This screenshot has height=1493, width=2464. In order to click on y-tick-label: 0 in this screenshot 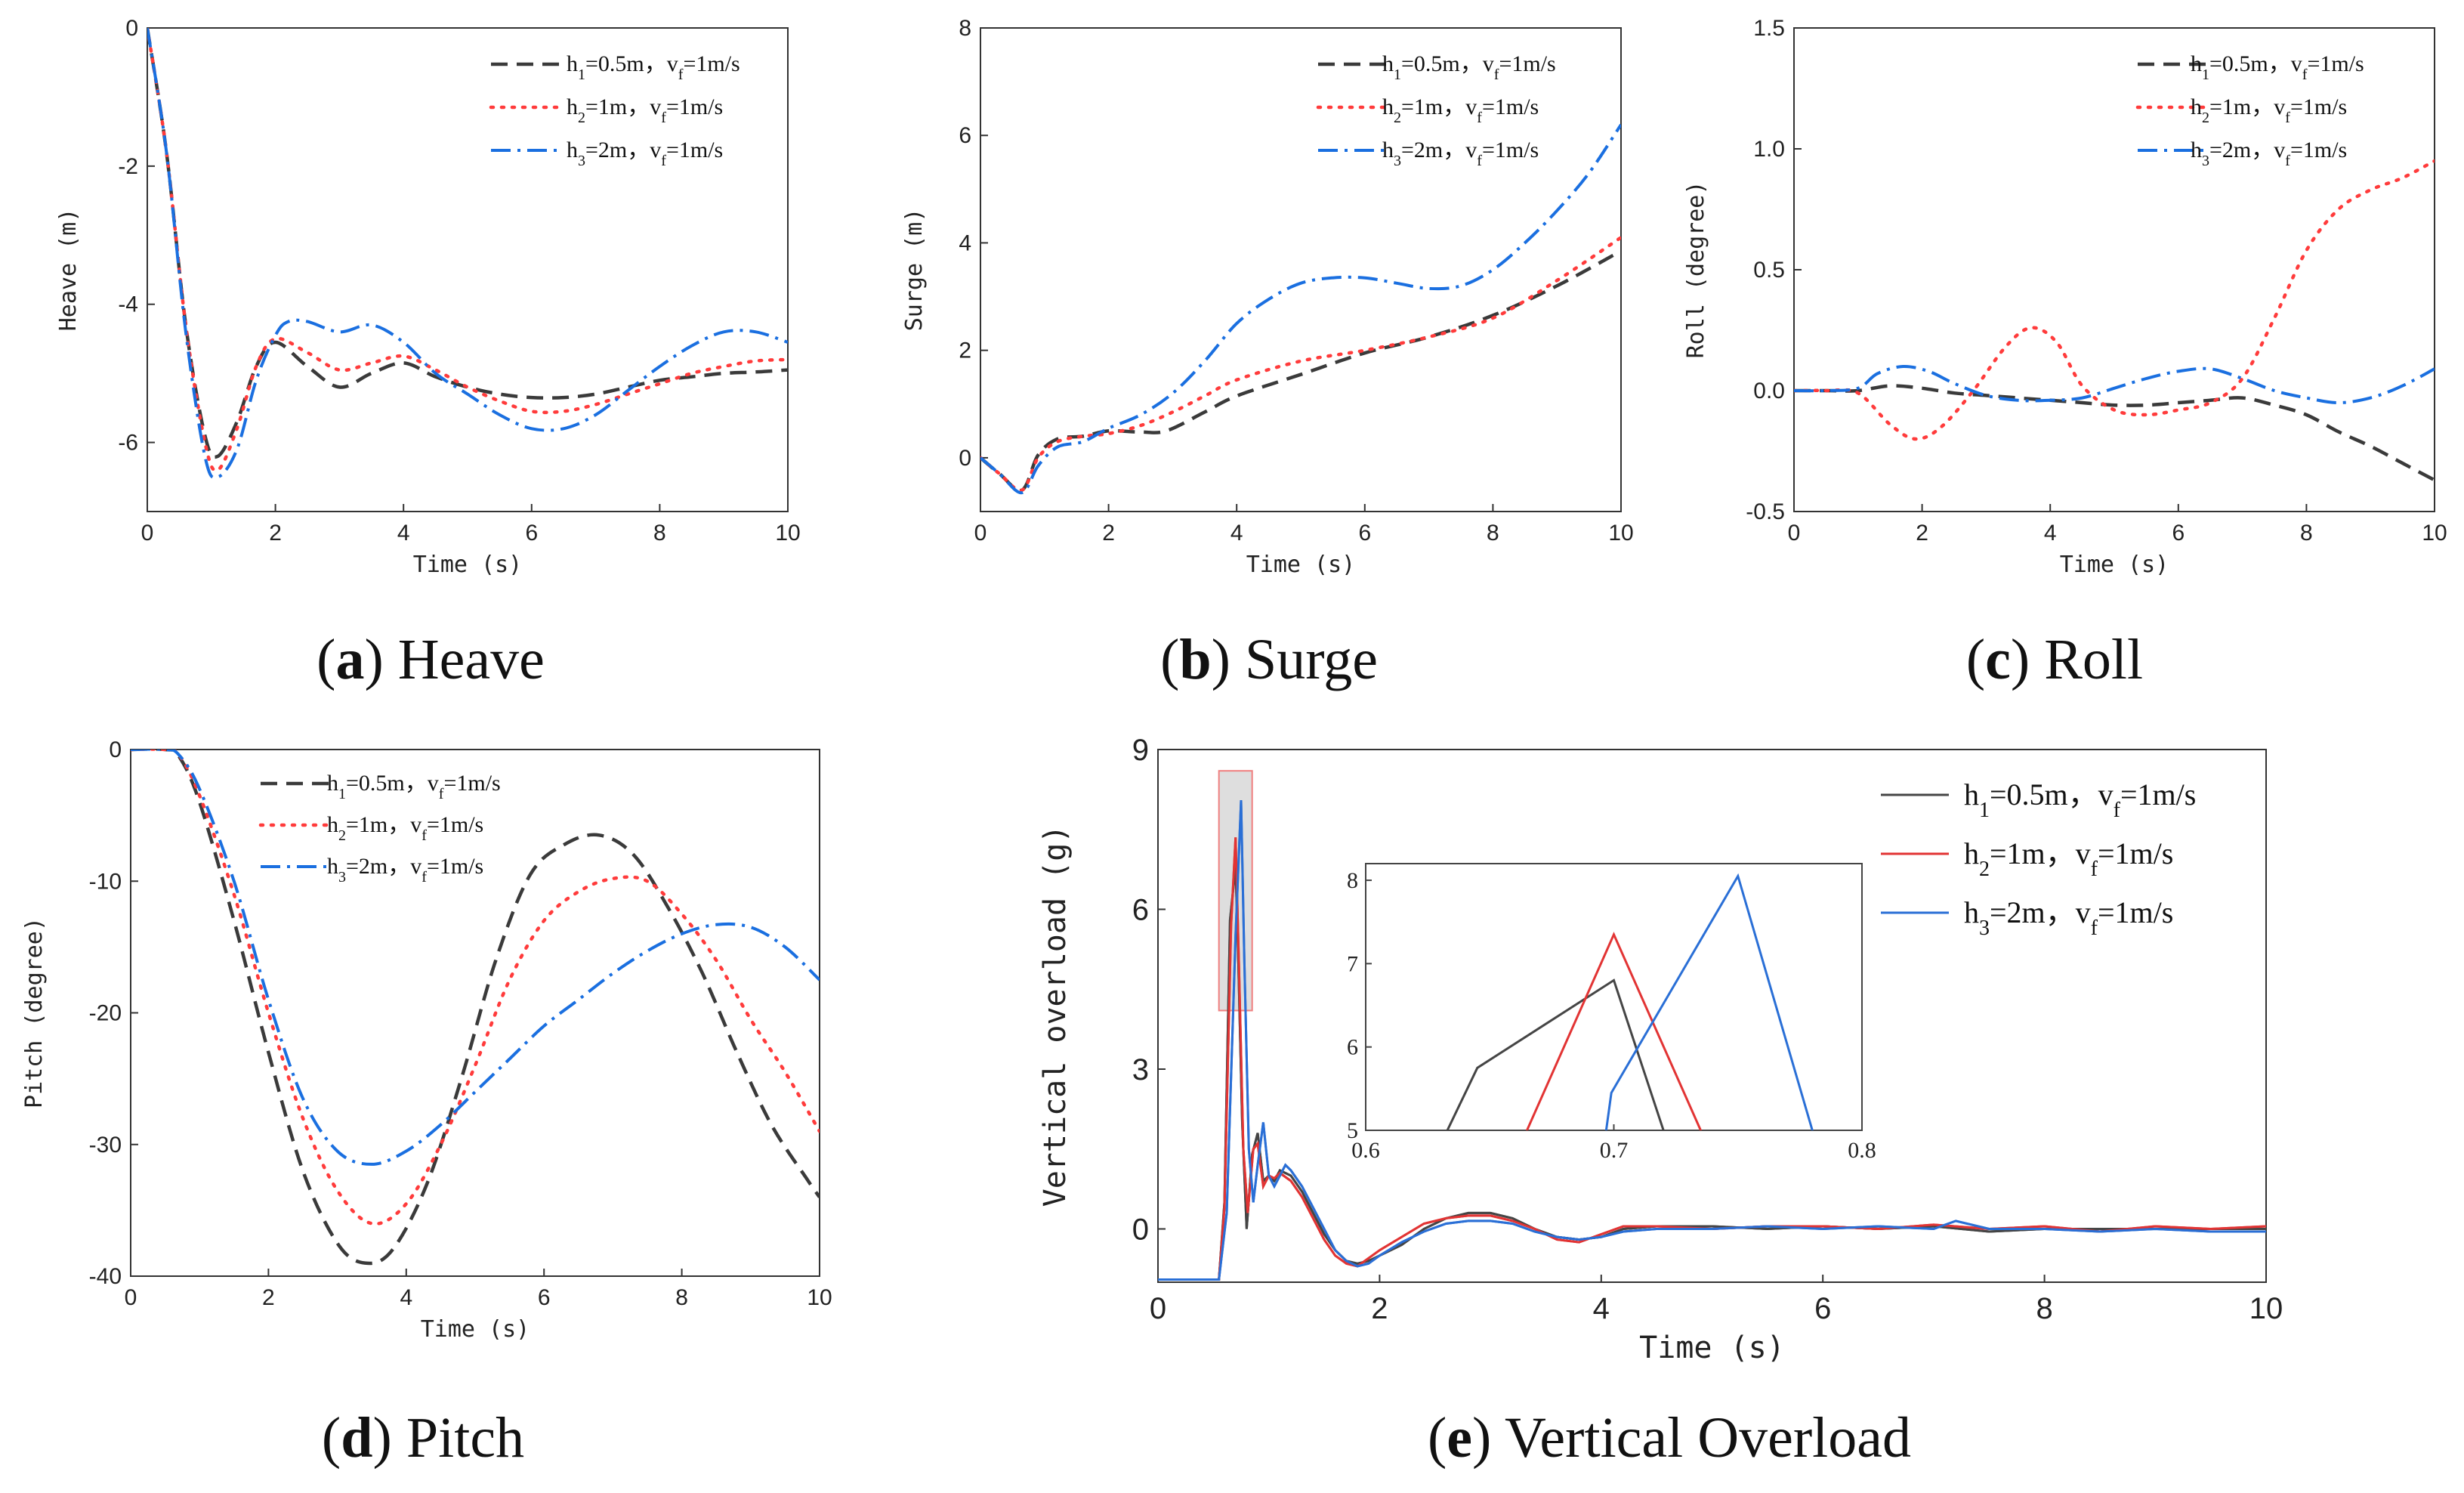, I will do `click(1141, 1230)`.